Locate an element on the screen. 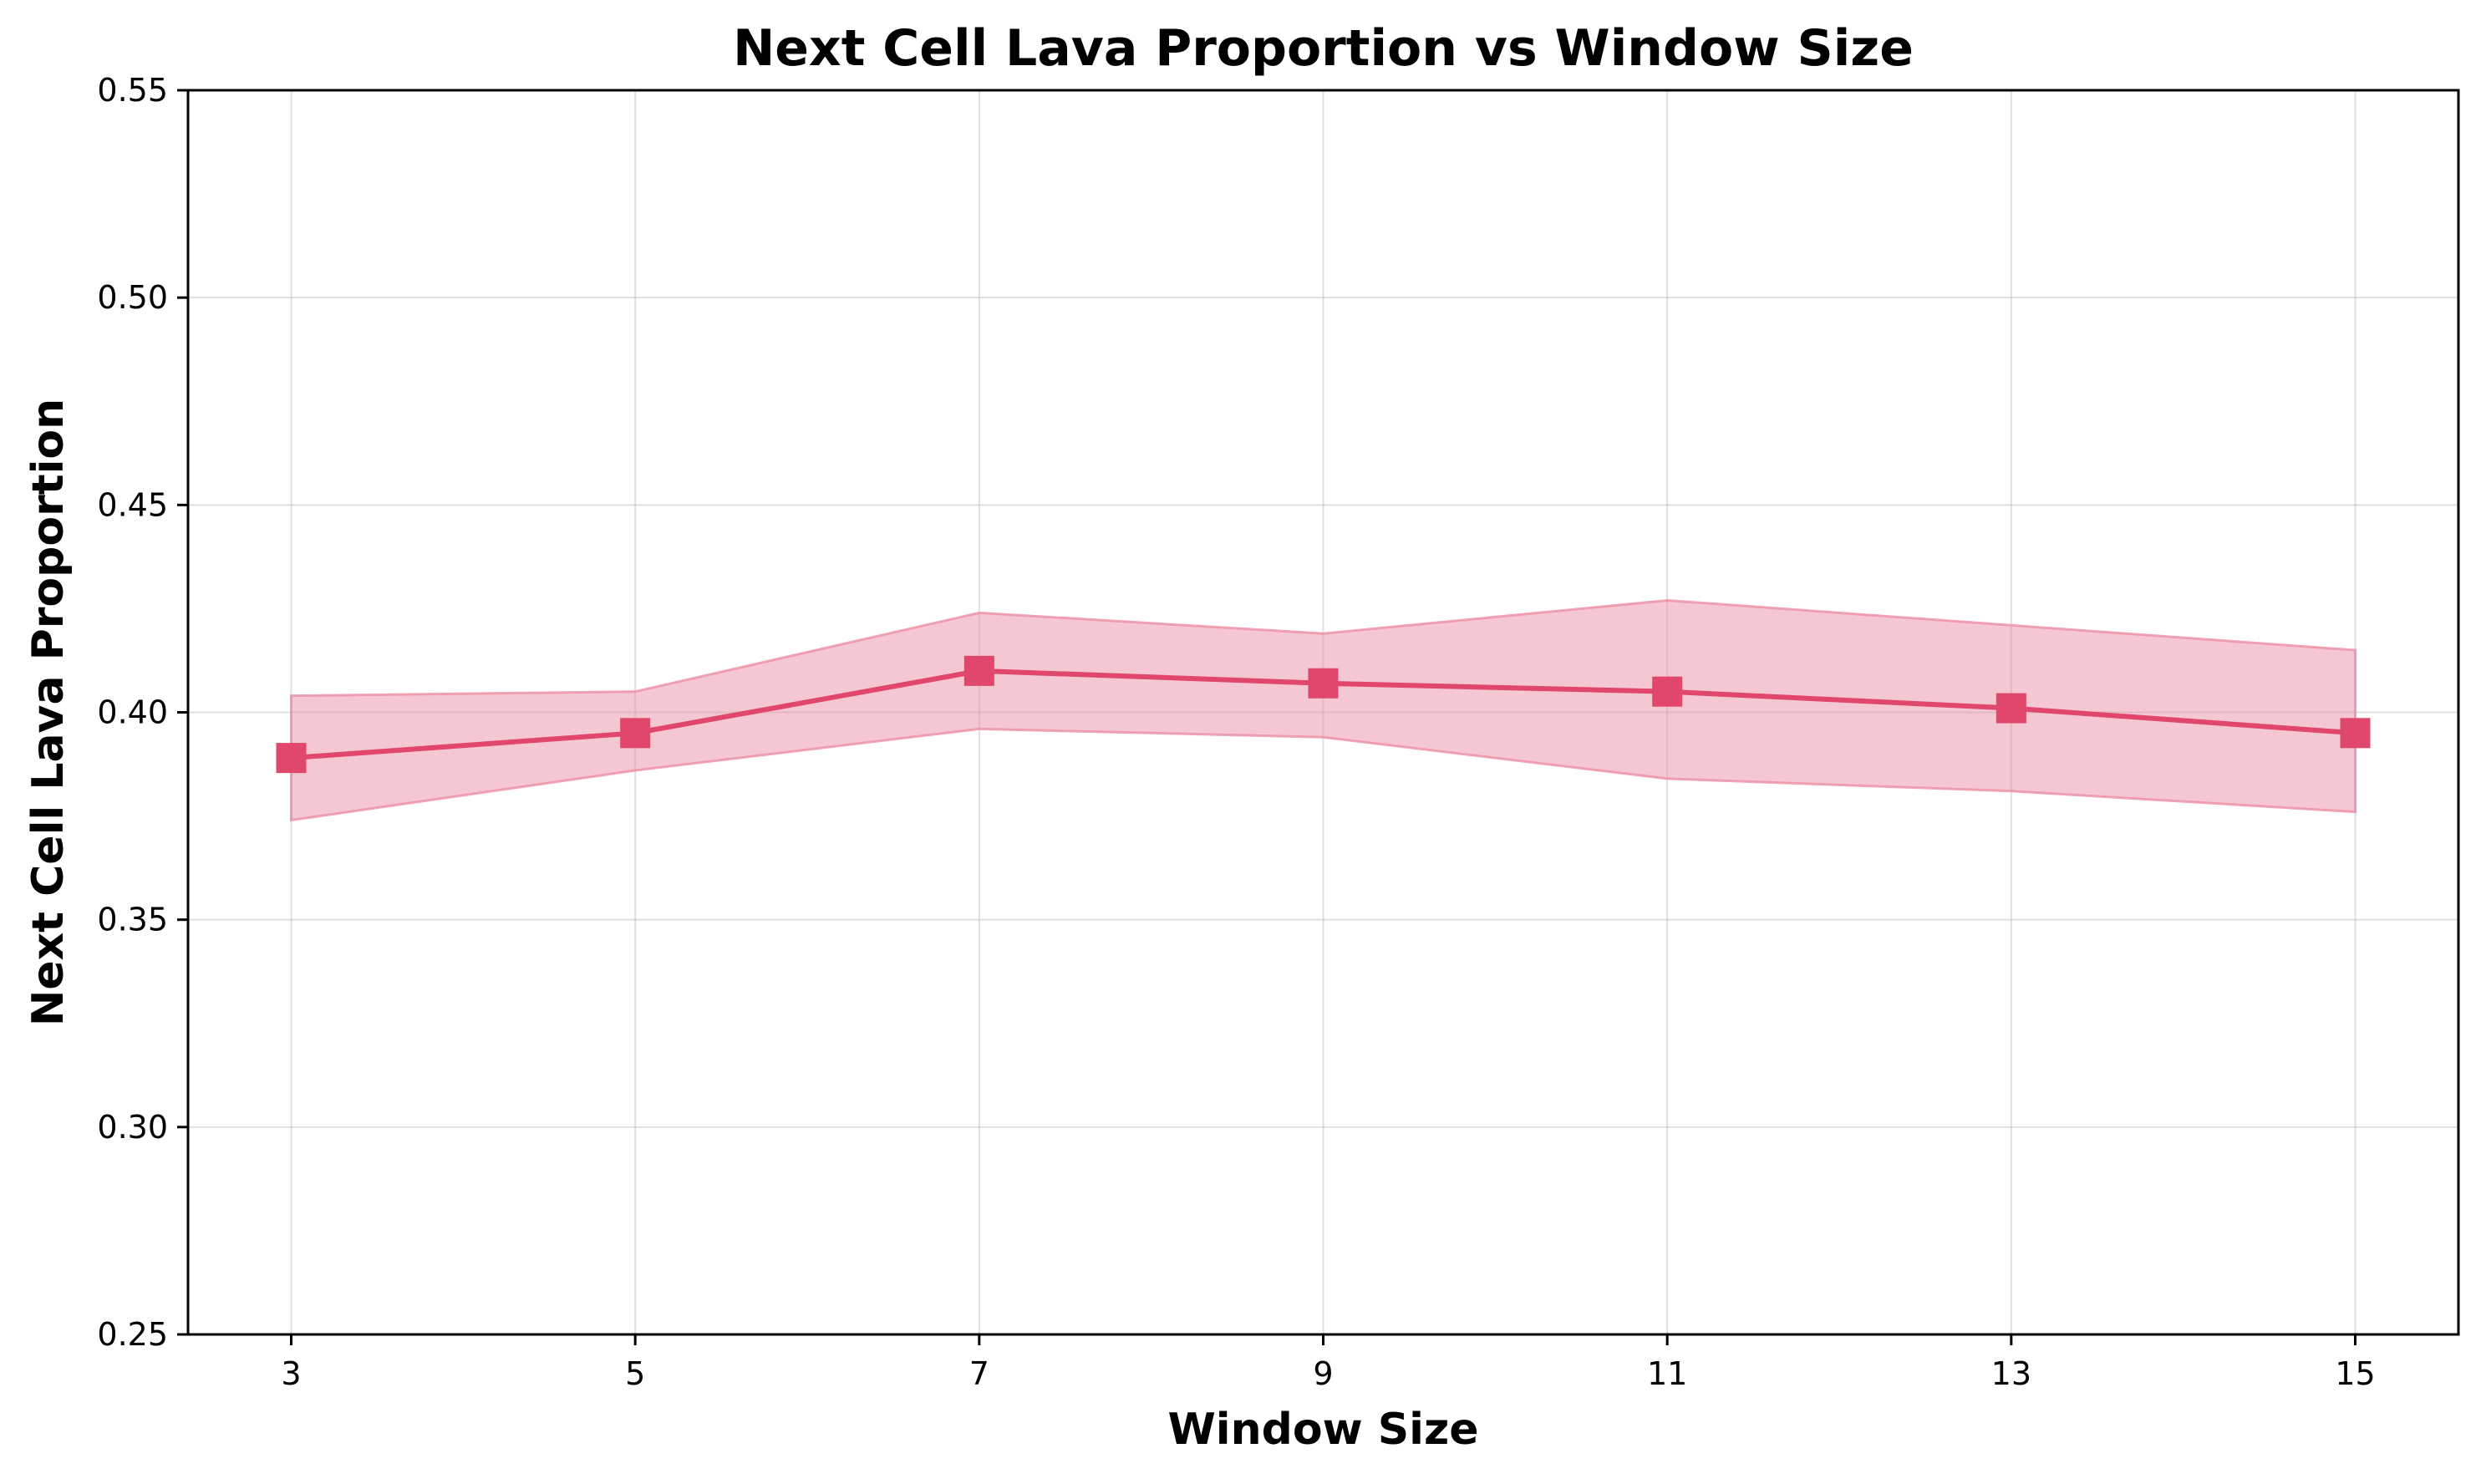 This screenshot has width=2481, height=1484. y-tick-label: 0.50 is located at coordinates (132, 297).